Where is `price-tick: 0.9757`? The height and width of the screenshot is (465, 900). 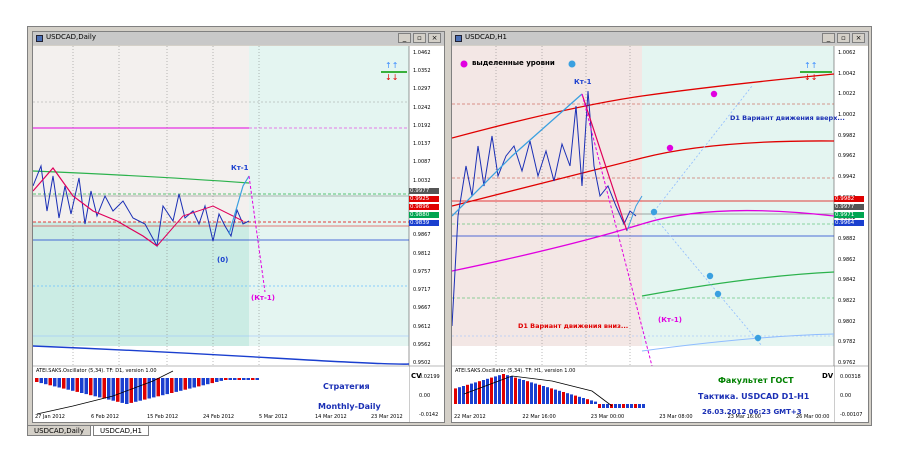 price-tick: 0.9757 is located at coordinates (422, 271).